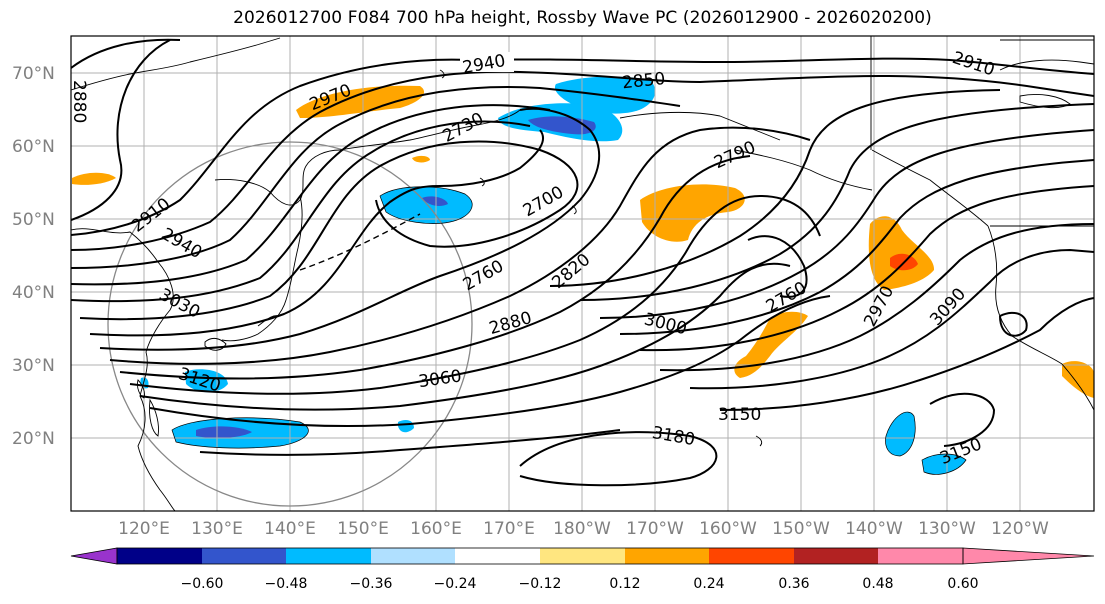 Image resolution: width=1105 pixels, height=604 pixels. Describe the element at coordinates (33, 147) in the screenshot. I see `lat-label: 60°N` at that location.